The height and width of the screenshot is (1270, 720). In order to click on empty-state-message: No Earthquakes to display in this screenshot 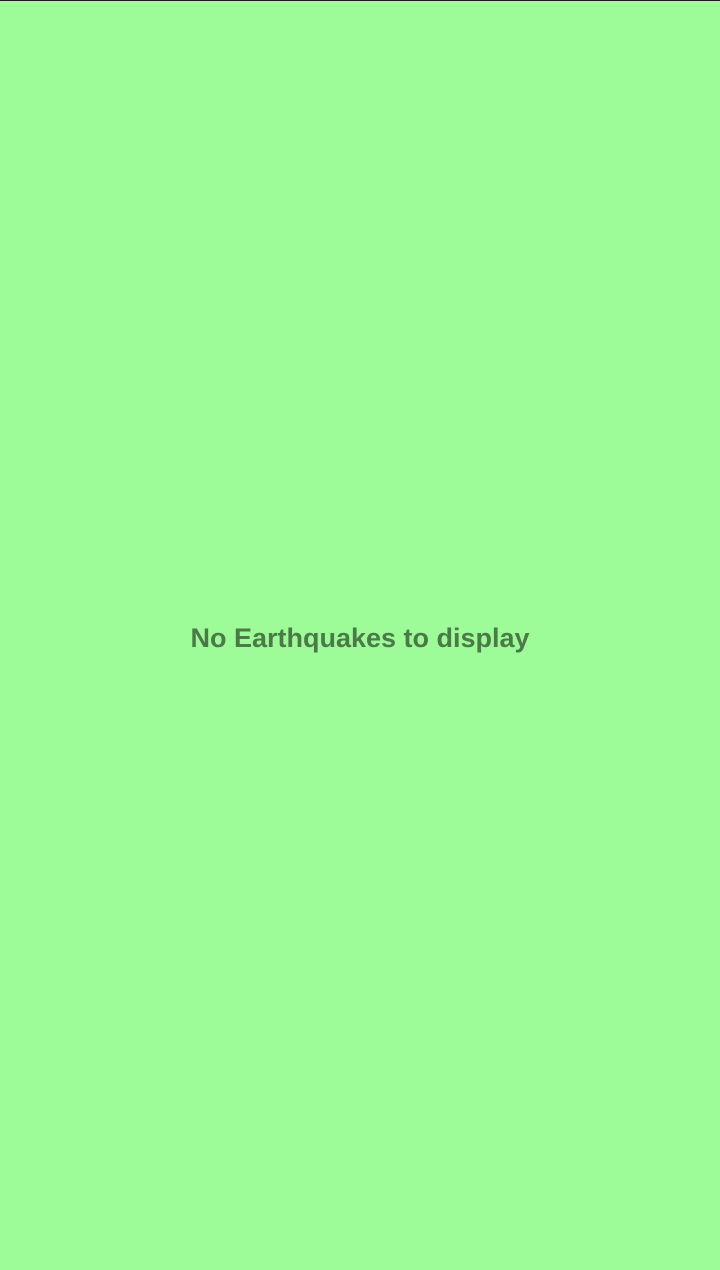, I will do `click(360, 638)`.